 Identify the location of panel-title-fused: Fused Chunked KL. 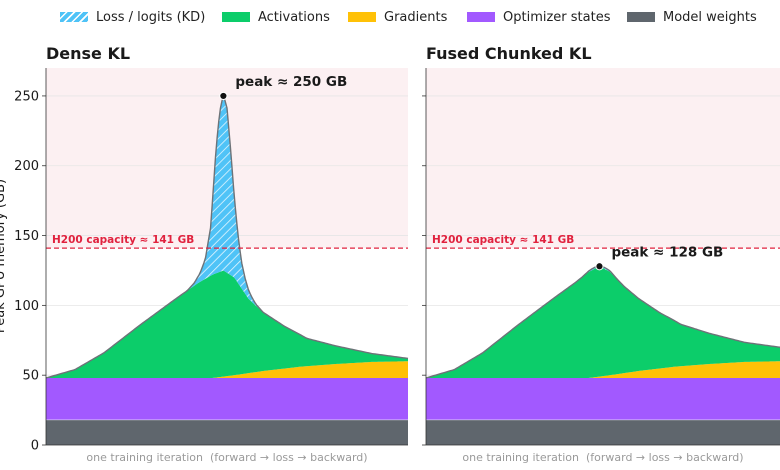
(509, 53).